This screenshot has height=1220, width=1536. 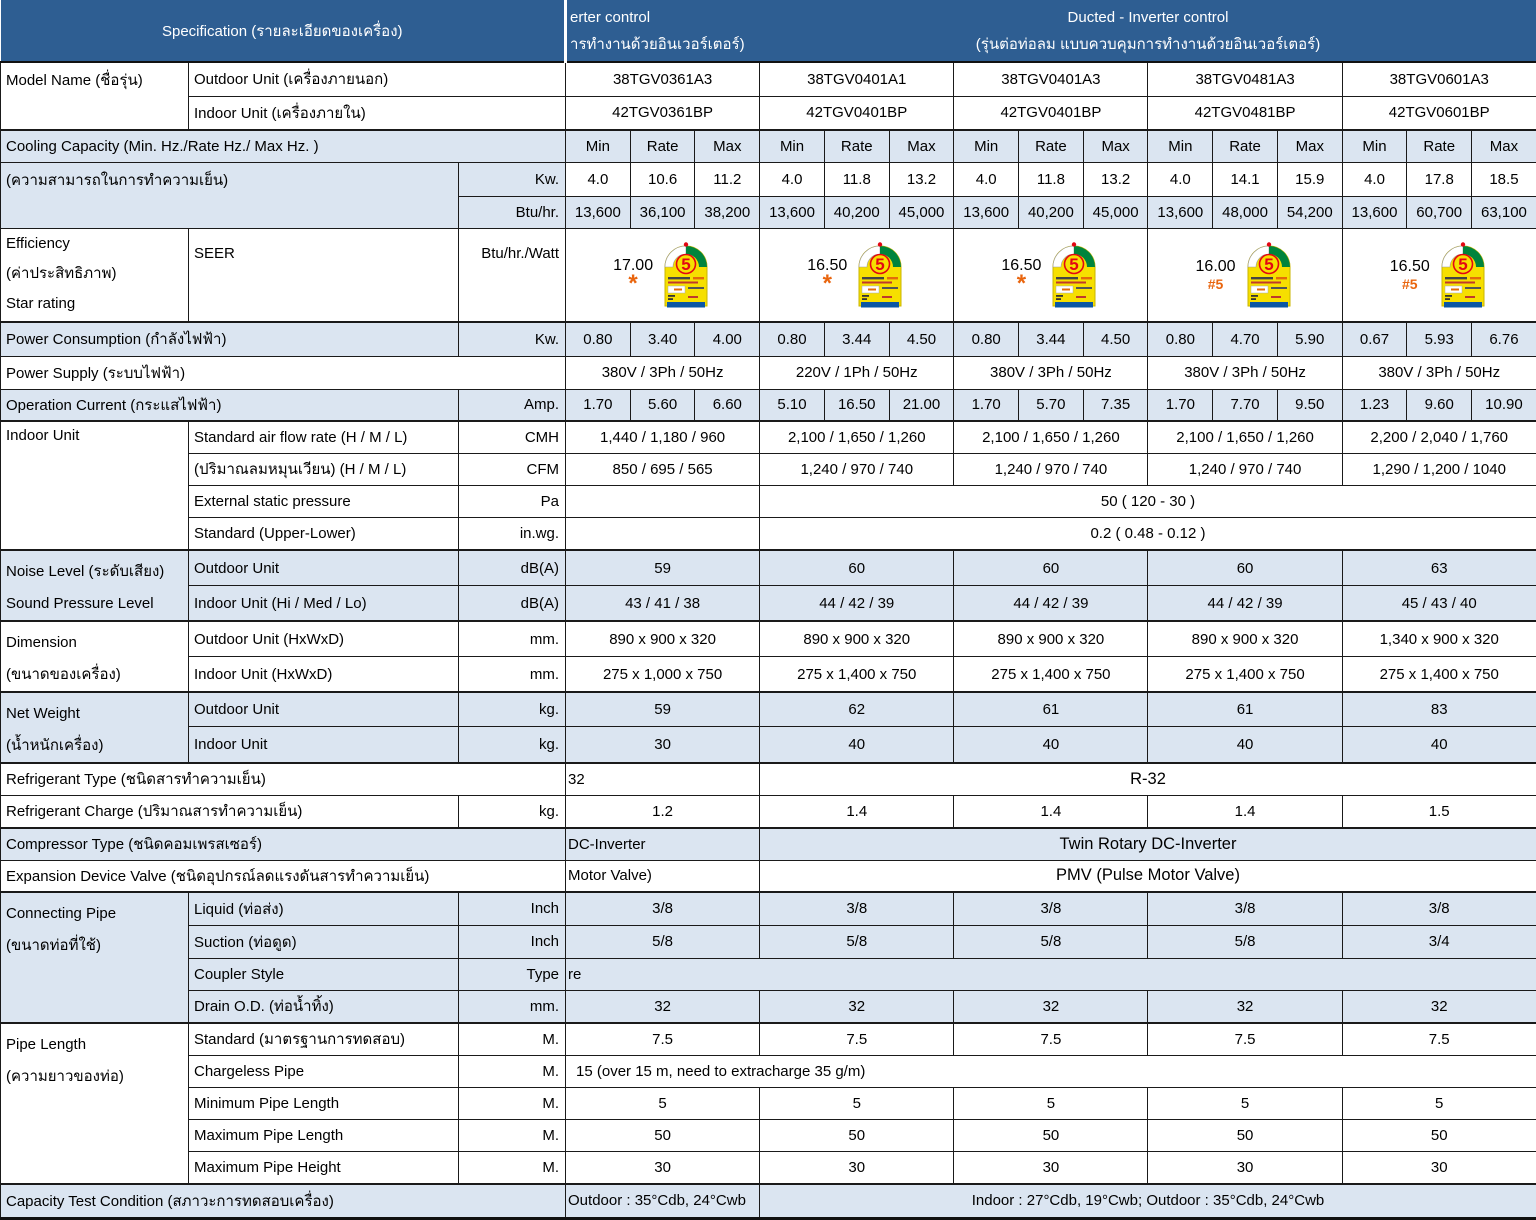 What do you see at coordinates (1051, 1039) in the screenshot?
I see `length-standard-2: 7.5` at bounding box center [1051, 1039].